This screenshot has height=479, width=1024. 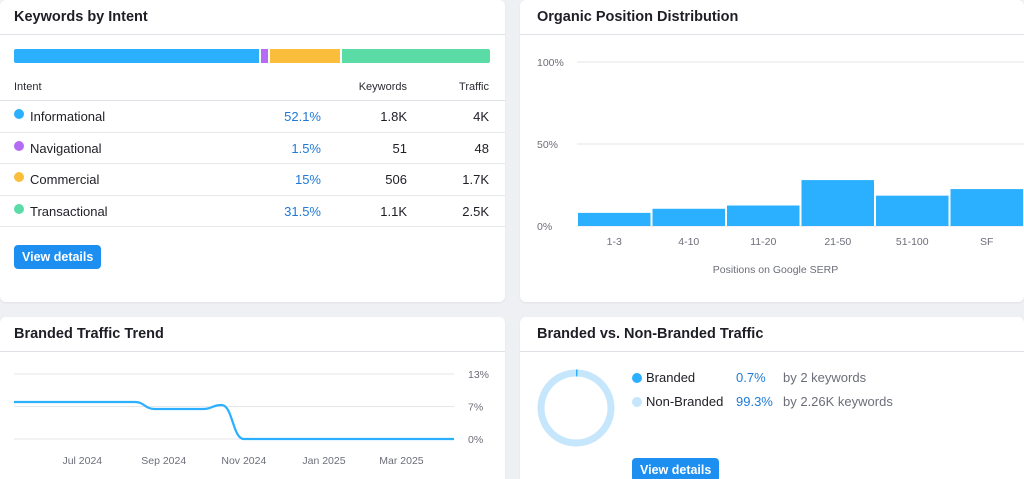 What do you see at coordinates (478, 375) in the screenshot?
I see `y-tick-label: 13%` at bounding box center [478, 375].